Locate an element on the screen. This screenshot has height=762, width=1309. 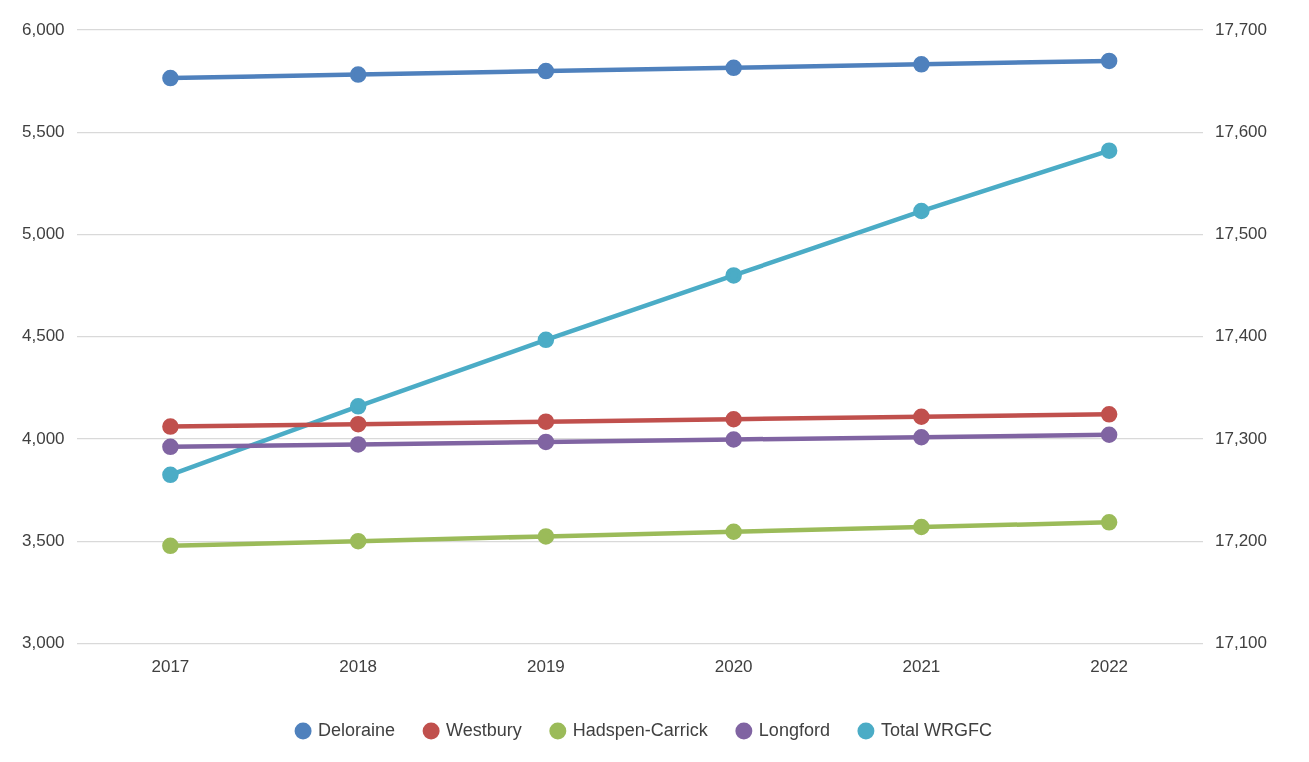
y-tick-label: 3,000 is located at coordinates (43, 643).